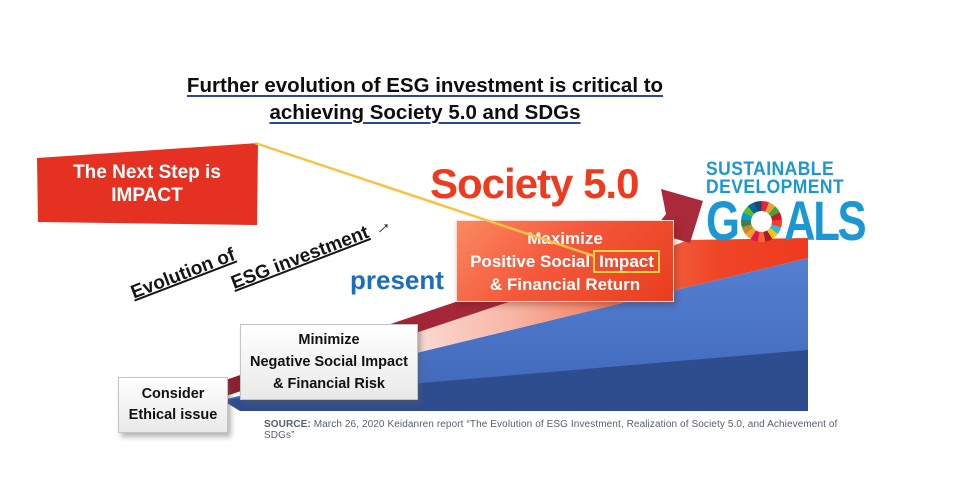  Describe the element at coordinates (397, 280) in the screenshot. I see `present-marker-label: present` at that location.